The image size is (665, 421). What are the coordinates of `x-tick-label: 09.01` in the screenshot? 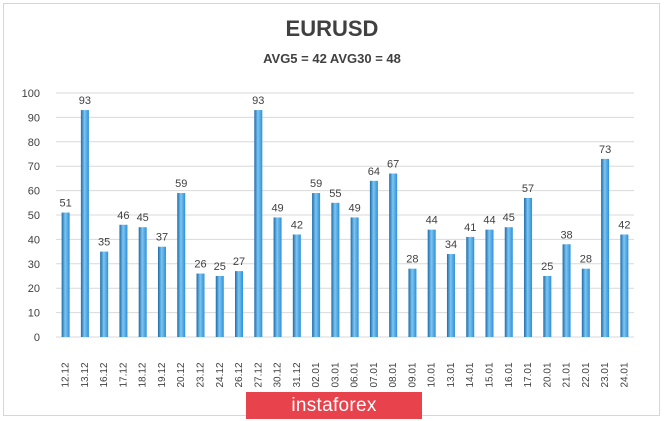 It's located at (412, 374).